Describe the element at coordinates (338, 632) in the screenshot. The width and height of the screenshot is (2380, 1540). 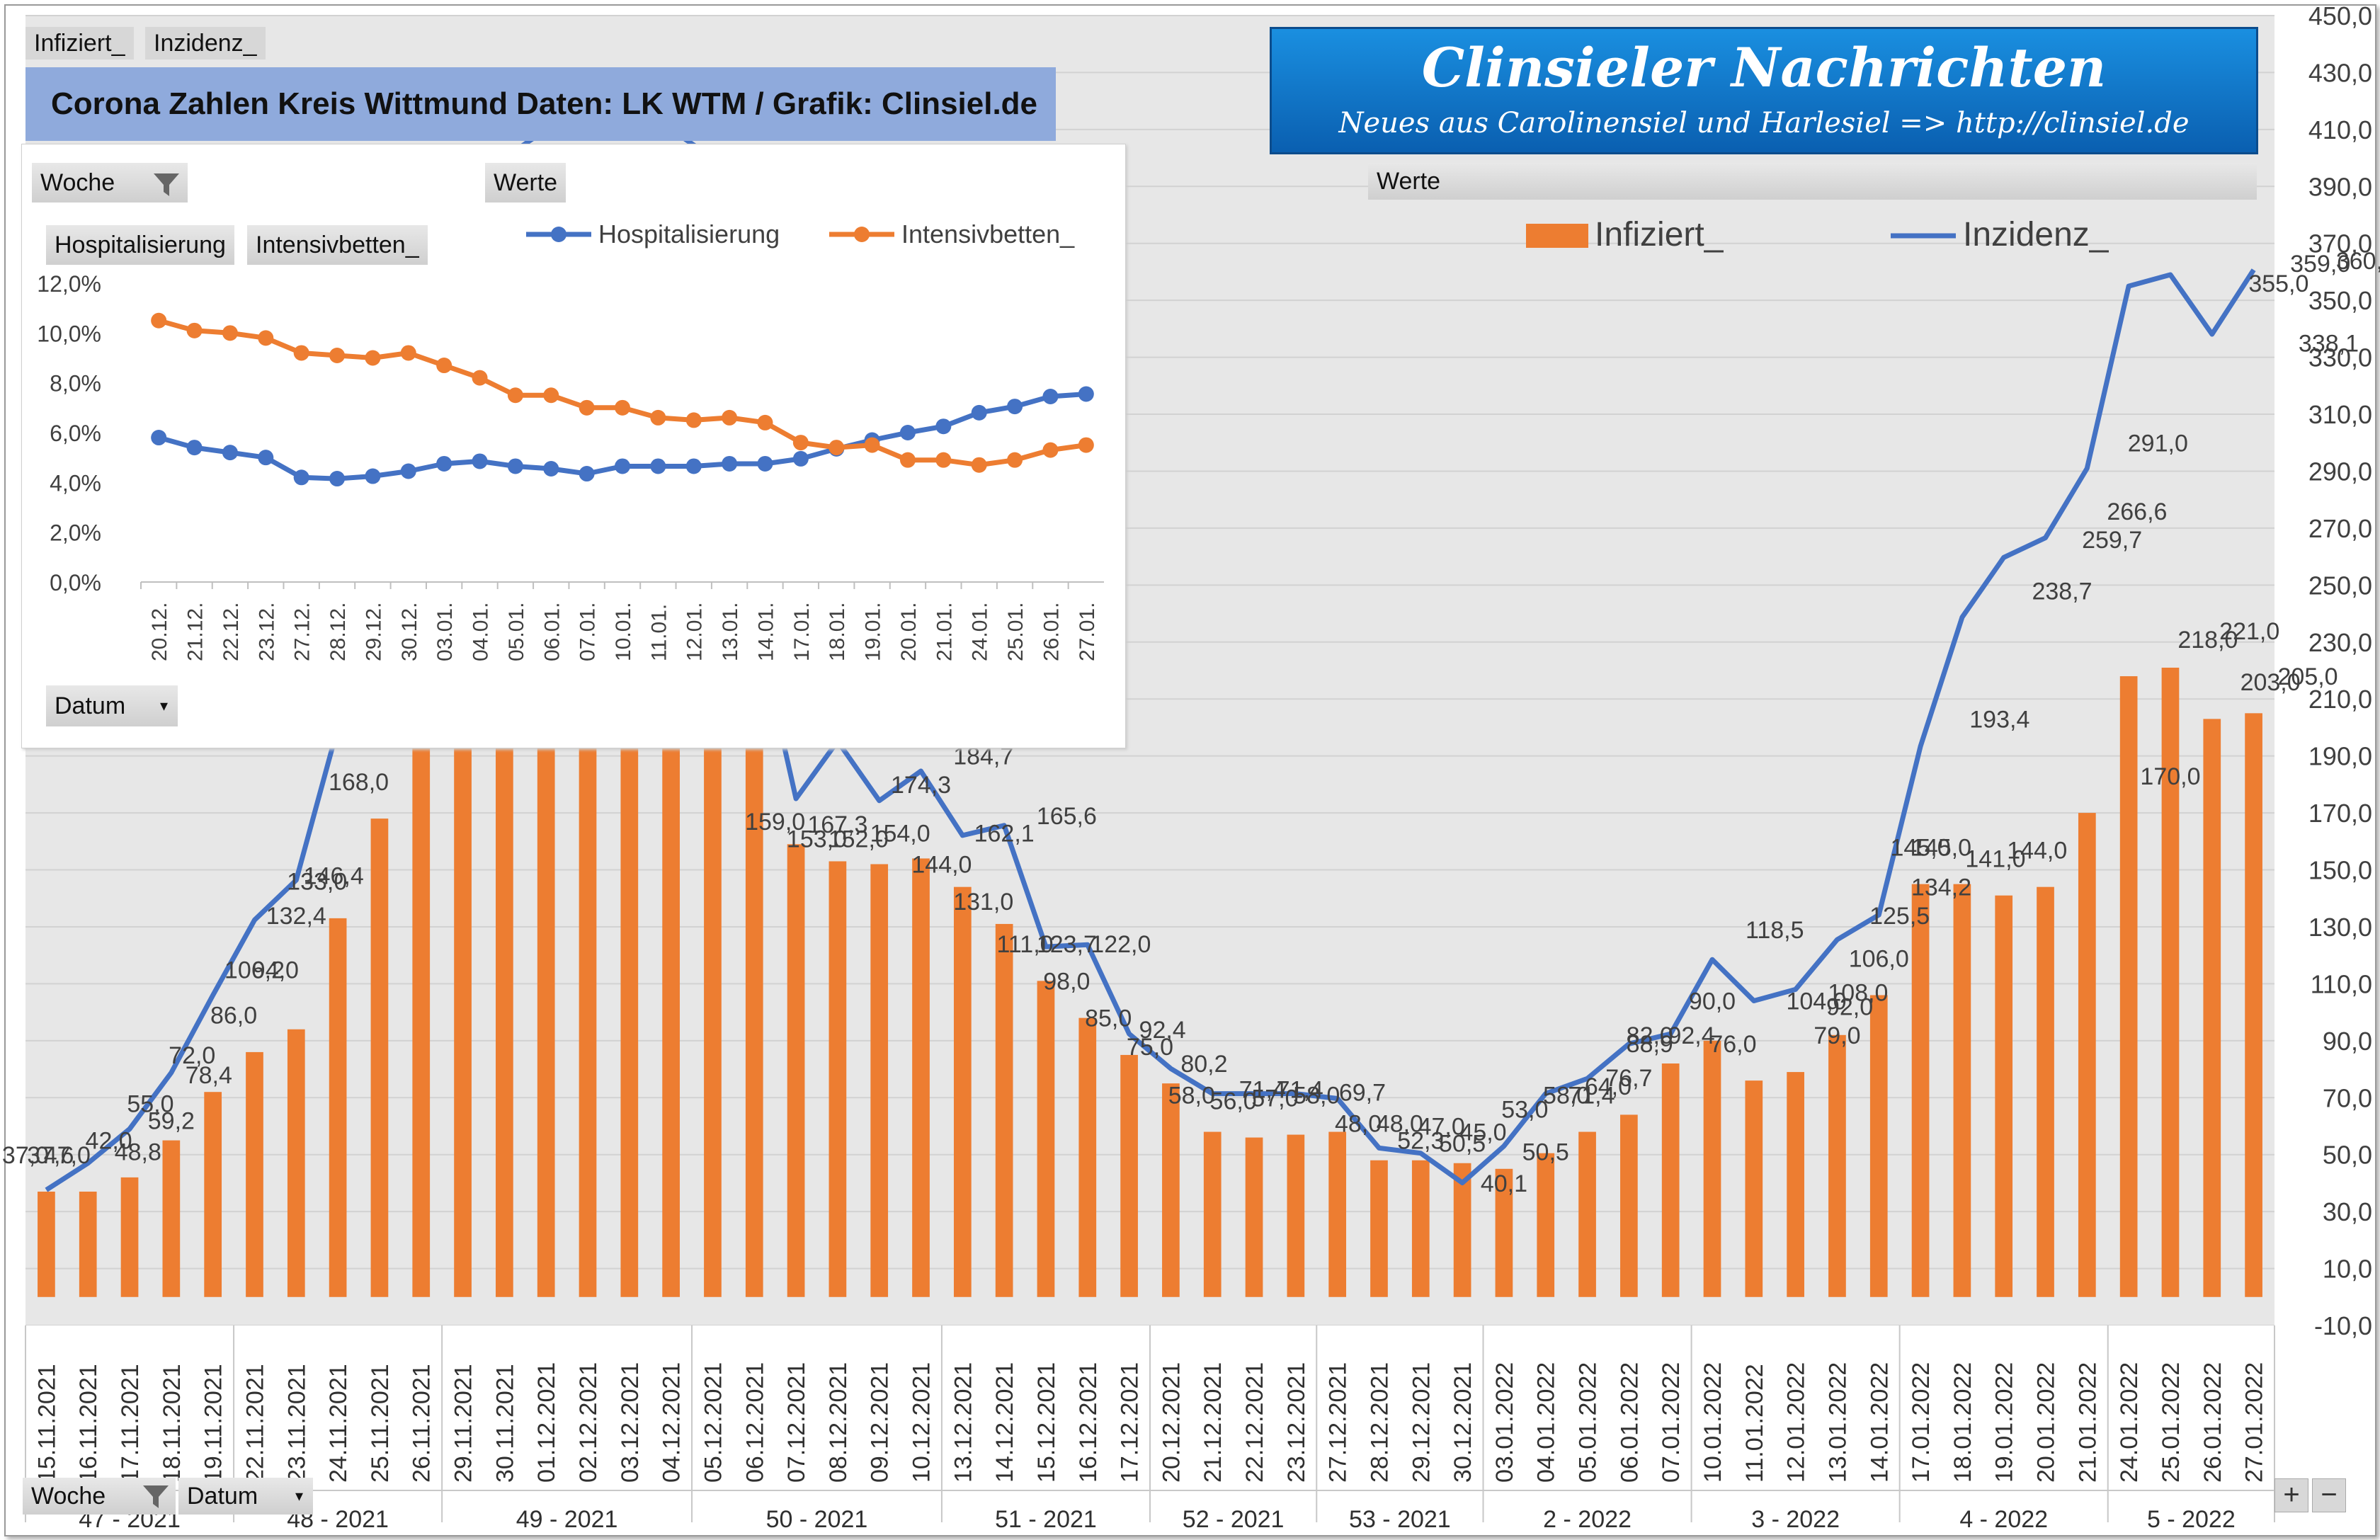
I see `inset-x-tick-label: 28.12.` at that location.